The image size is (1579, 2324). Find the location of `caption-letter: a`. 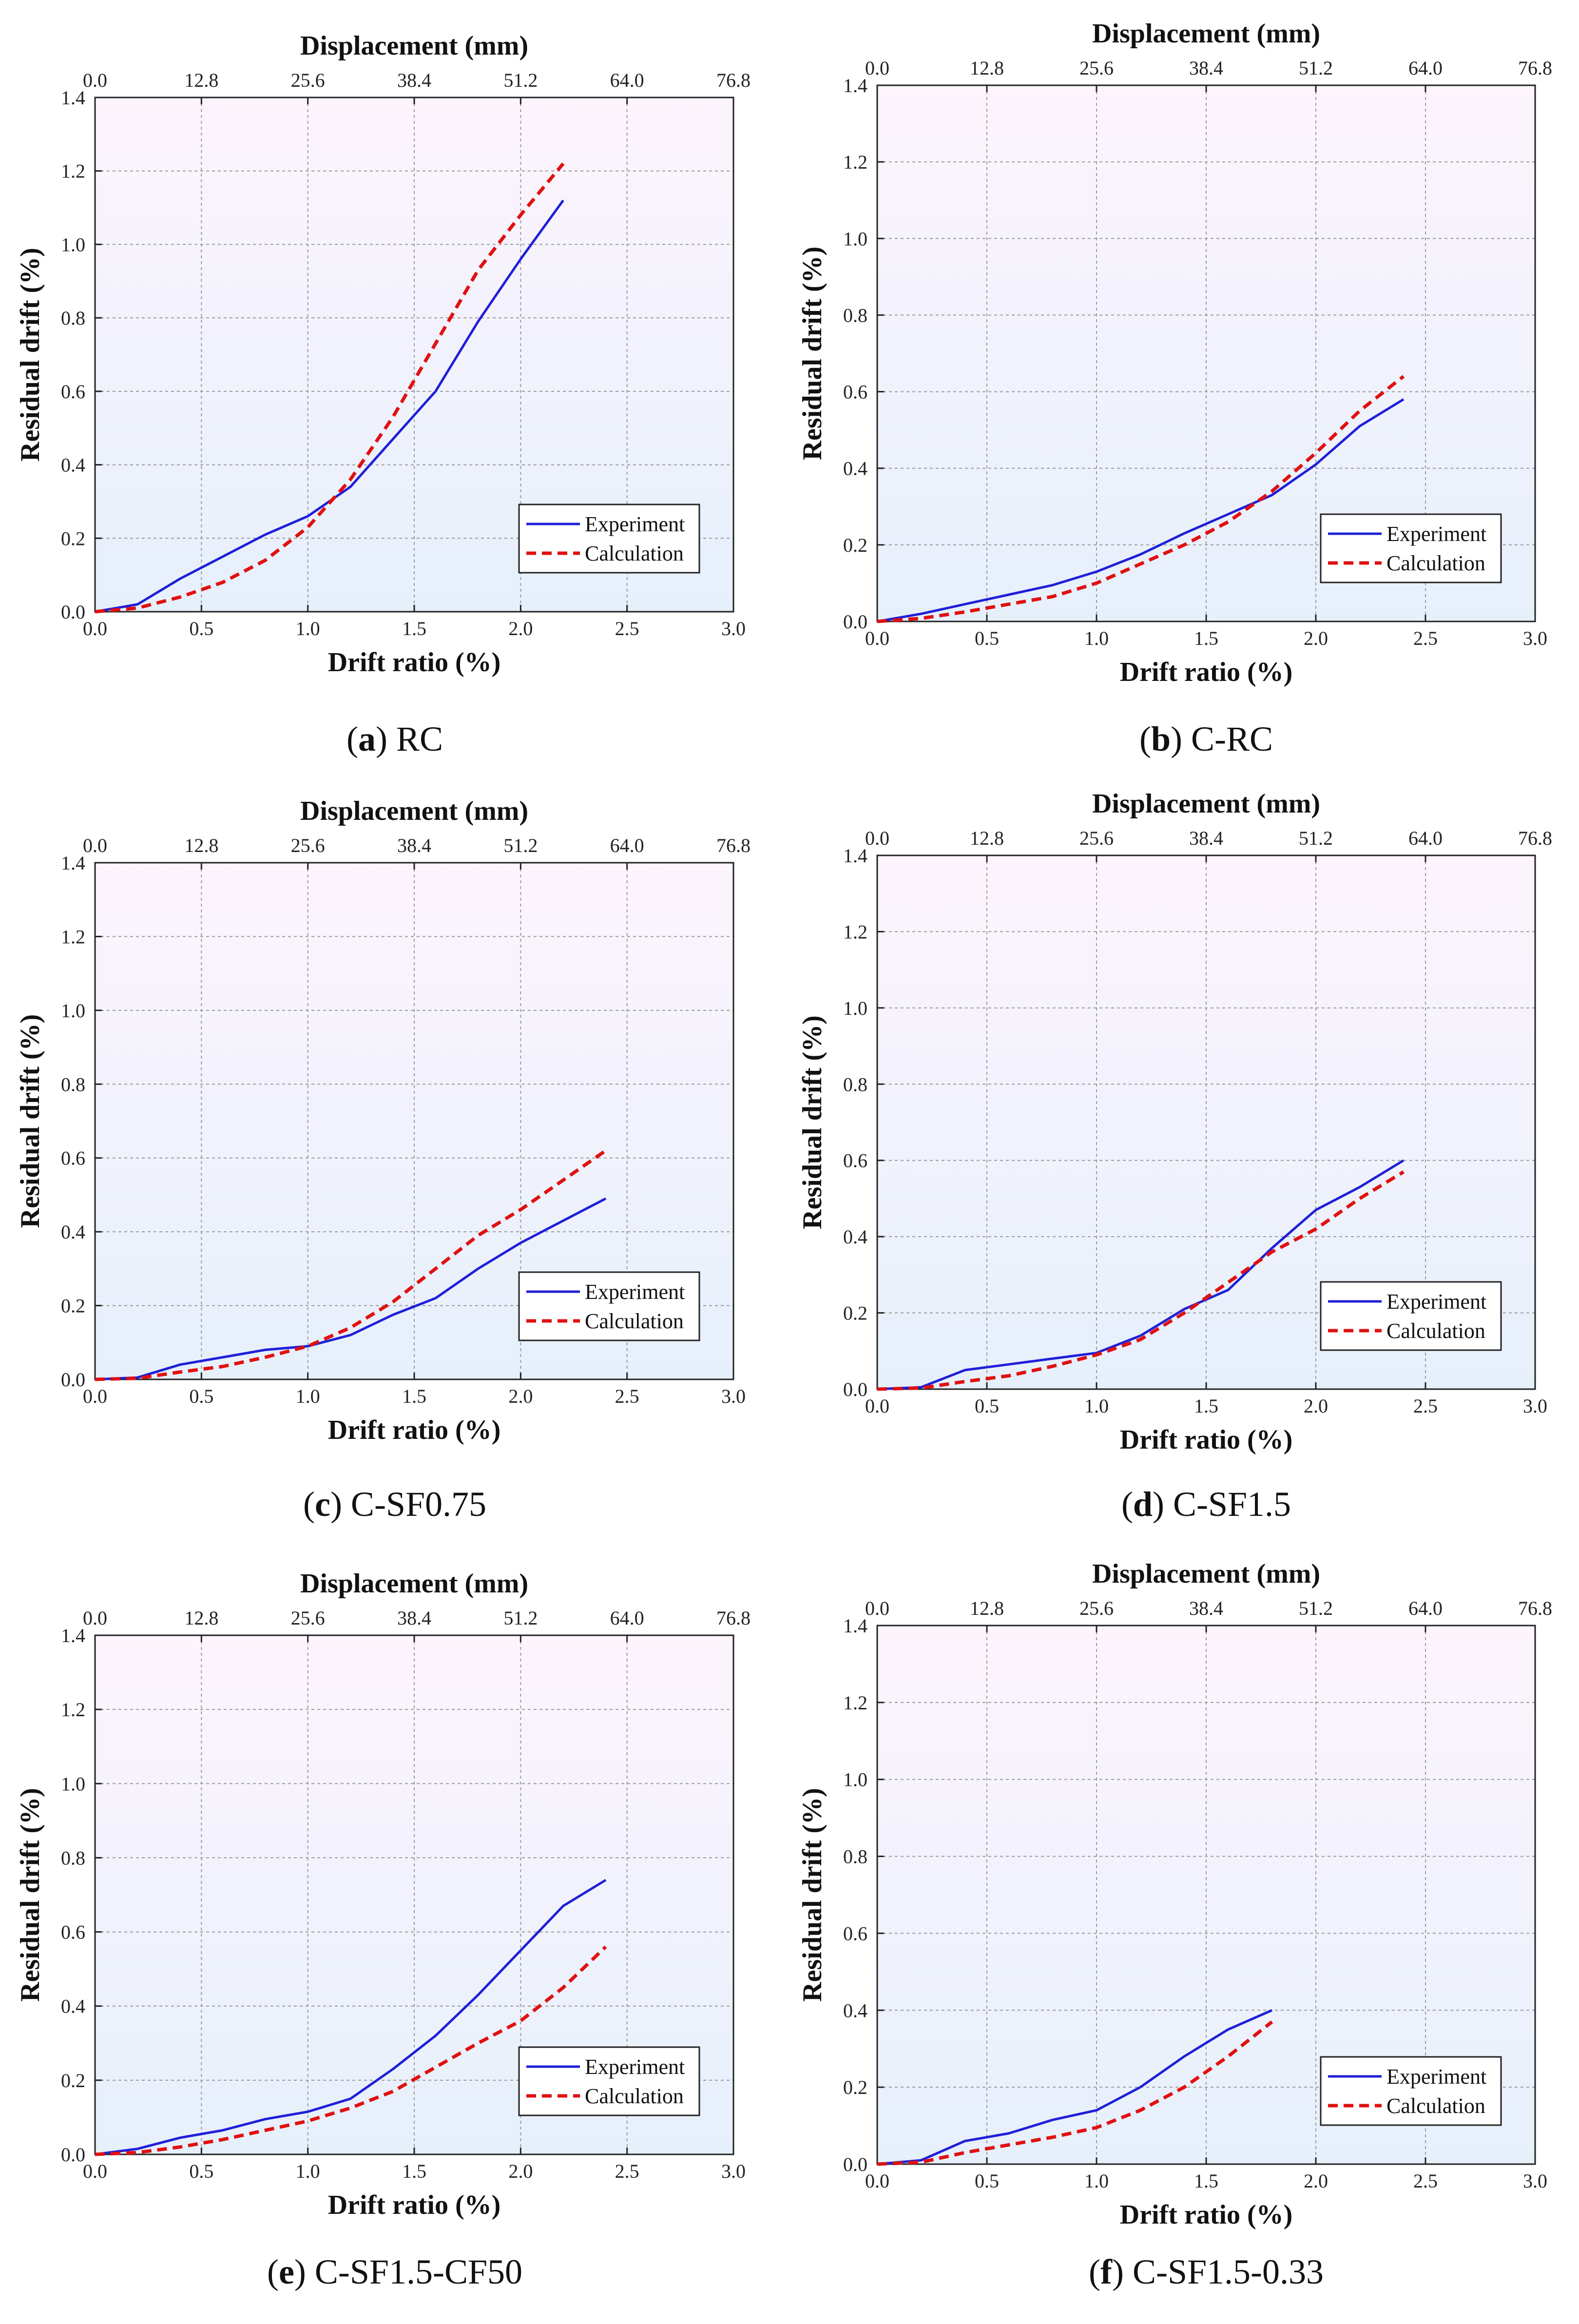

caption-letter: a is located at coordinates (367, 738).